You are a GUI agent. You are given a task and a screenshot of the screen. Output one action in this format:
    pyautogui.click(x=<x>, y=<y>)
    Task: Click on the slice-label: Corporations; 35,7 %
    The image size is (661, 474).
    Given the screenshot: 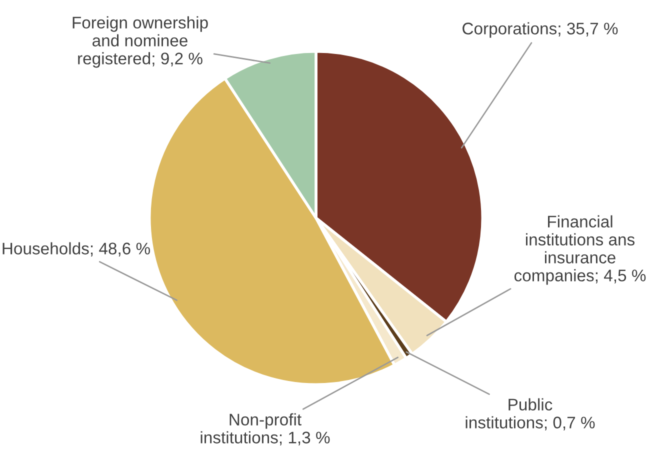 What is the action you would take?
    pyautogui.click(x=540, y=30)
    